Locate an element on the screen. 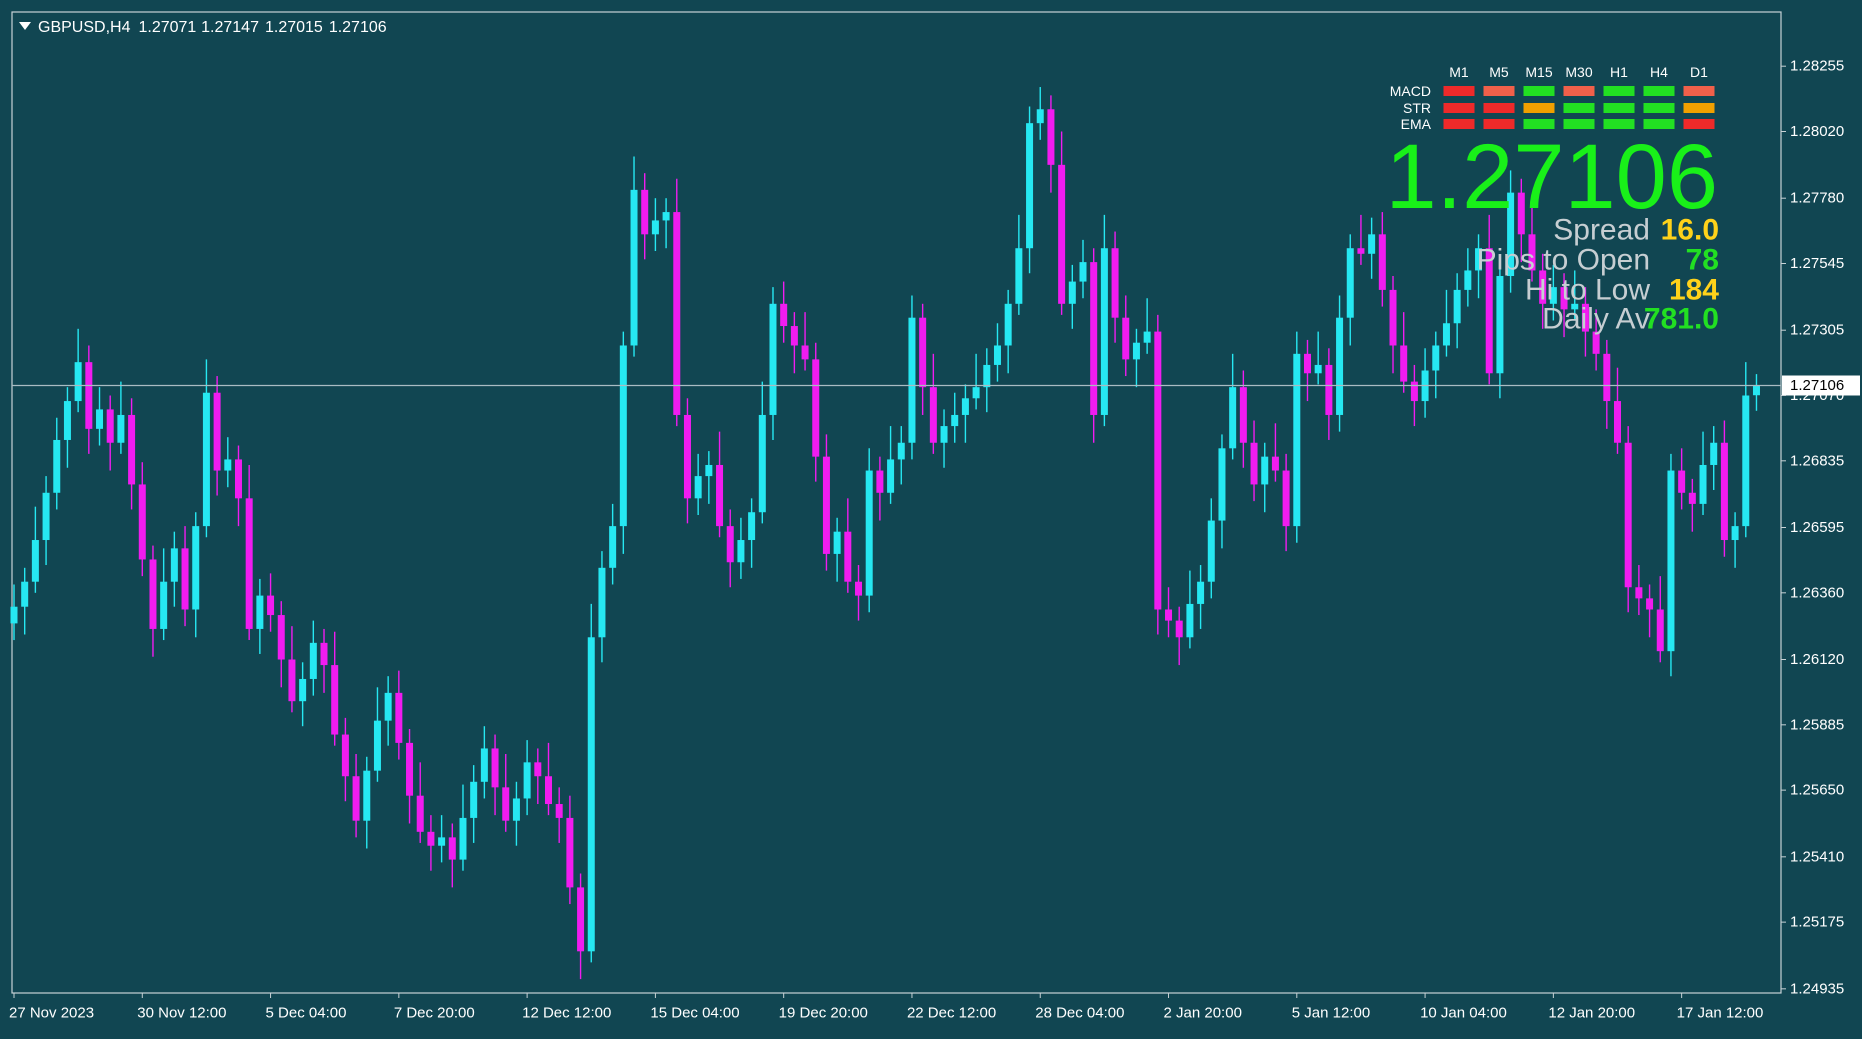  indicator-label: EMA is located at coordinates (1416, 124).